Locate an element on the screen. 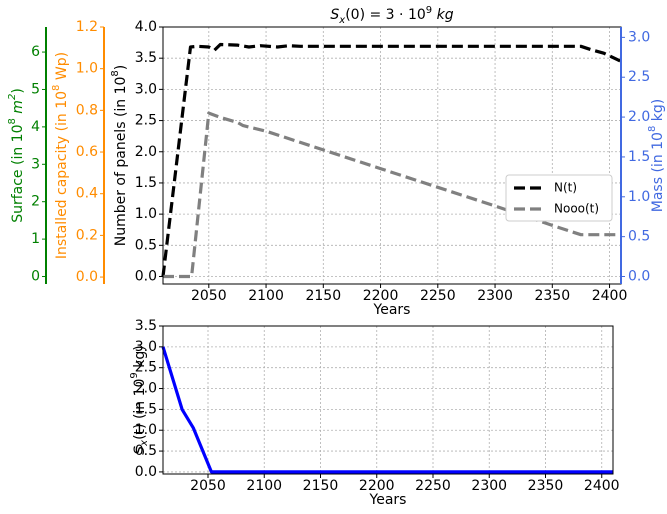  capacity-axis-label: Installed capacity (in 108 Wp) is located at coordinates (60, 155).